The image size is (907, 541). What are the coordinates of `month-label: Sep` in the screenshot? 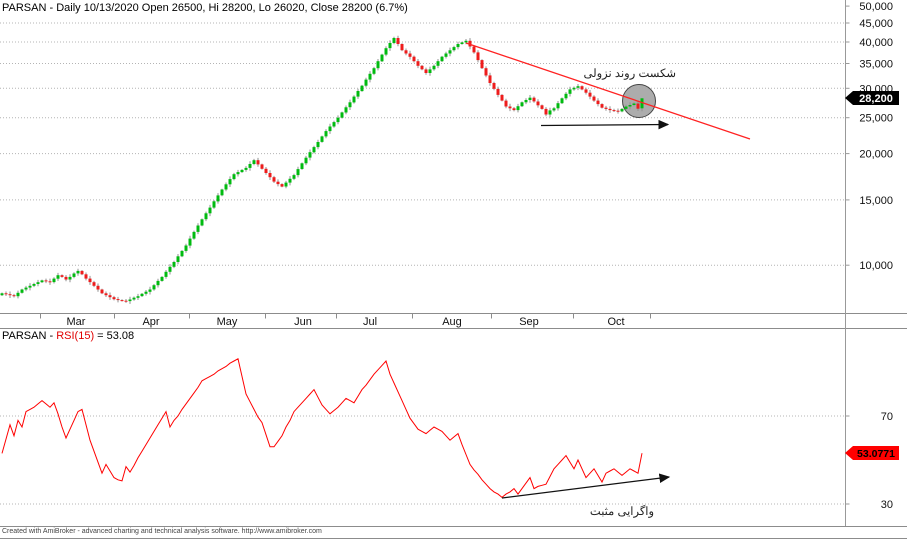 It's located at (529, 322).